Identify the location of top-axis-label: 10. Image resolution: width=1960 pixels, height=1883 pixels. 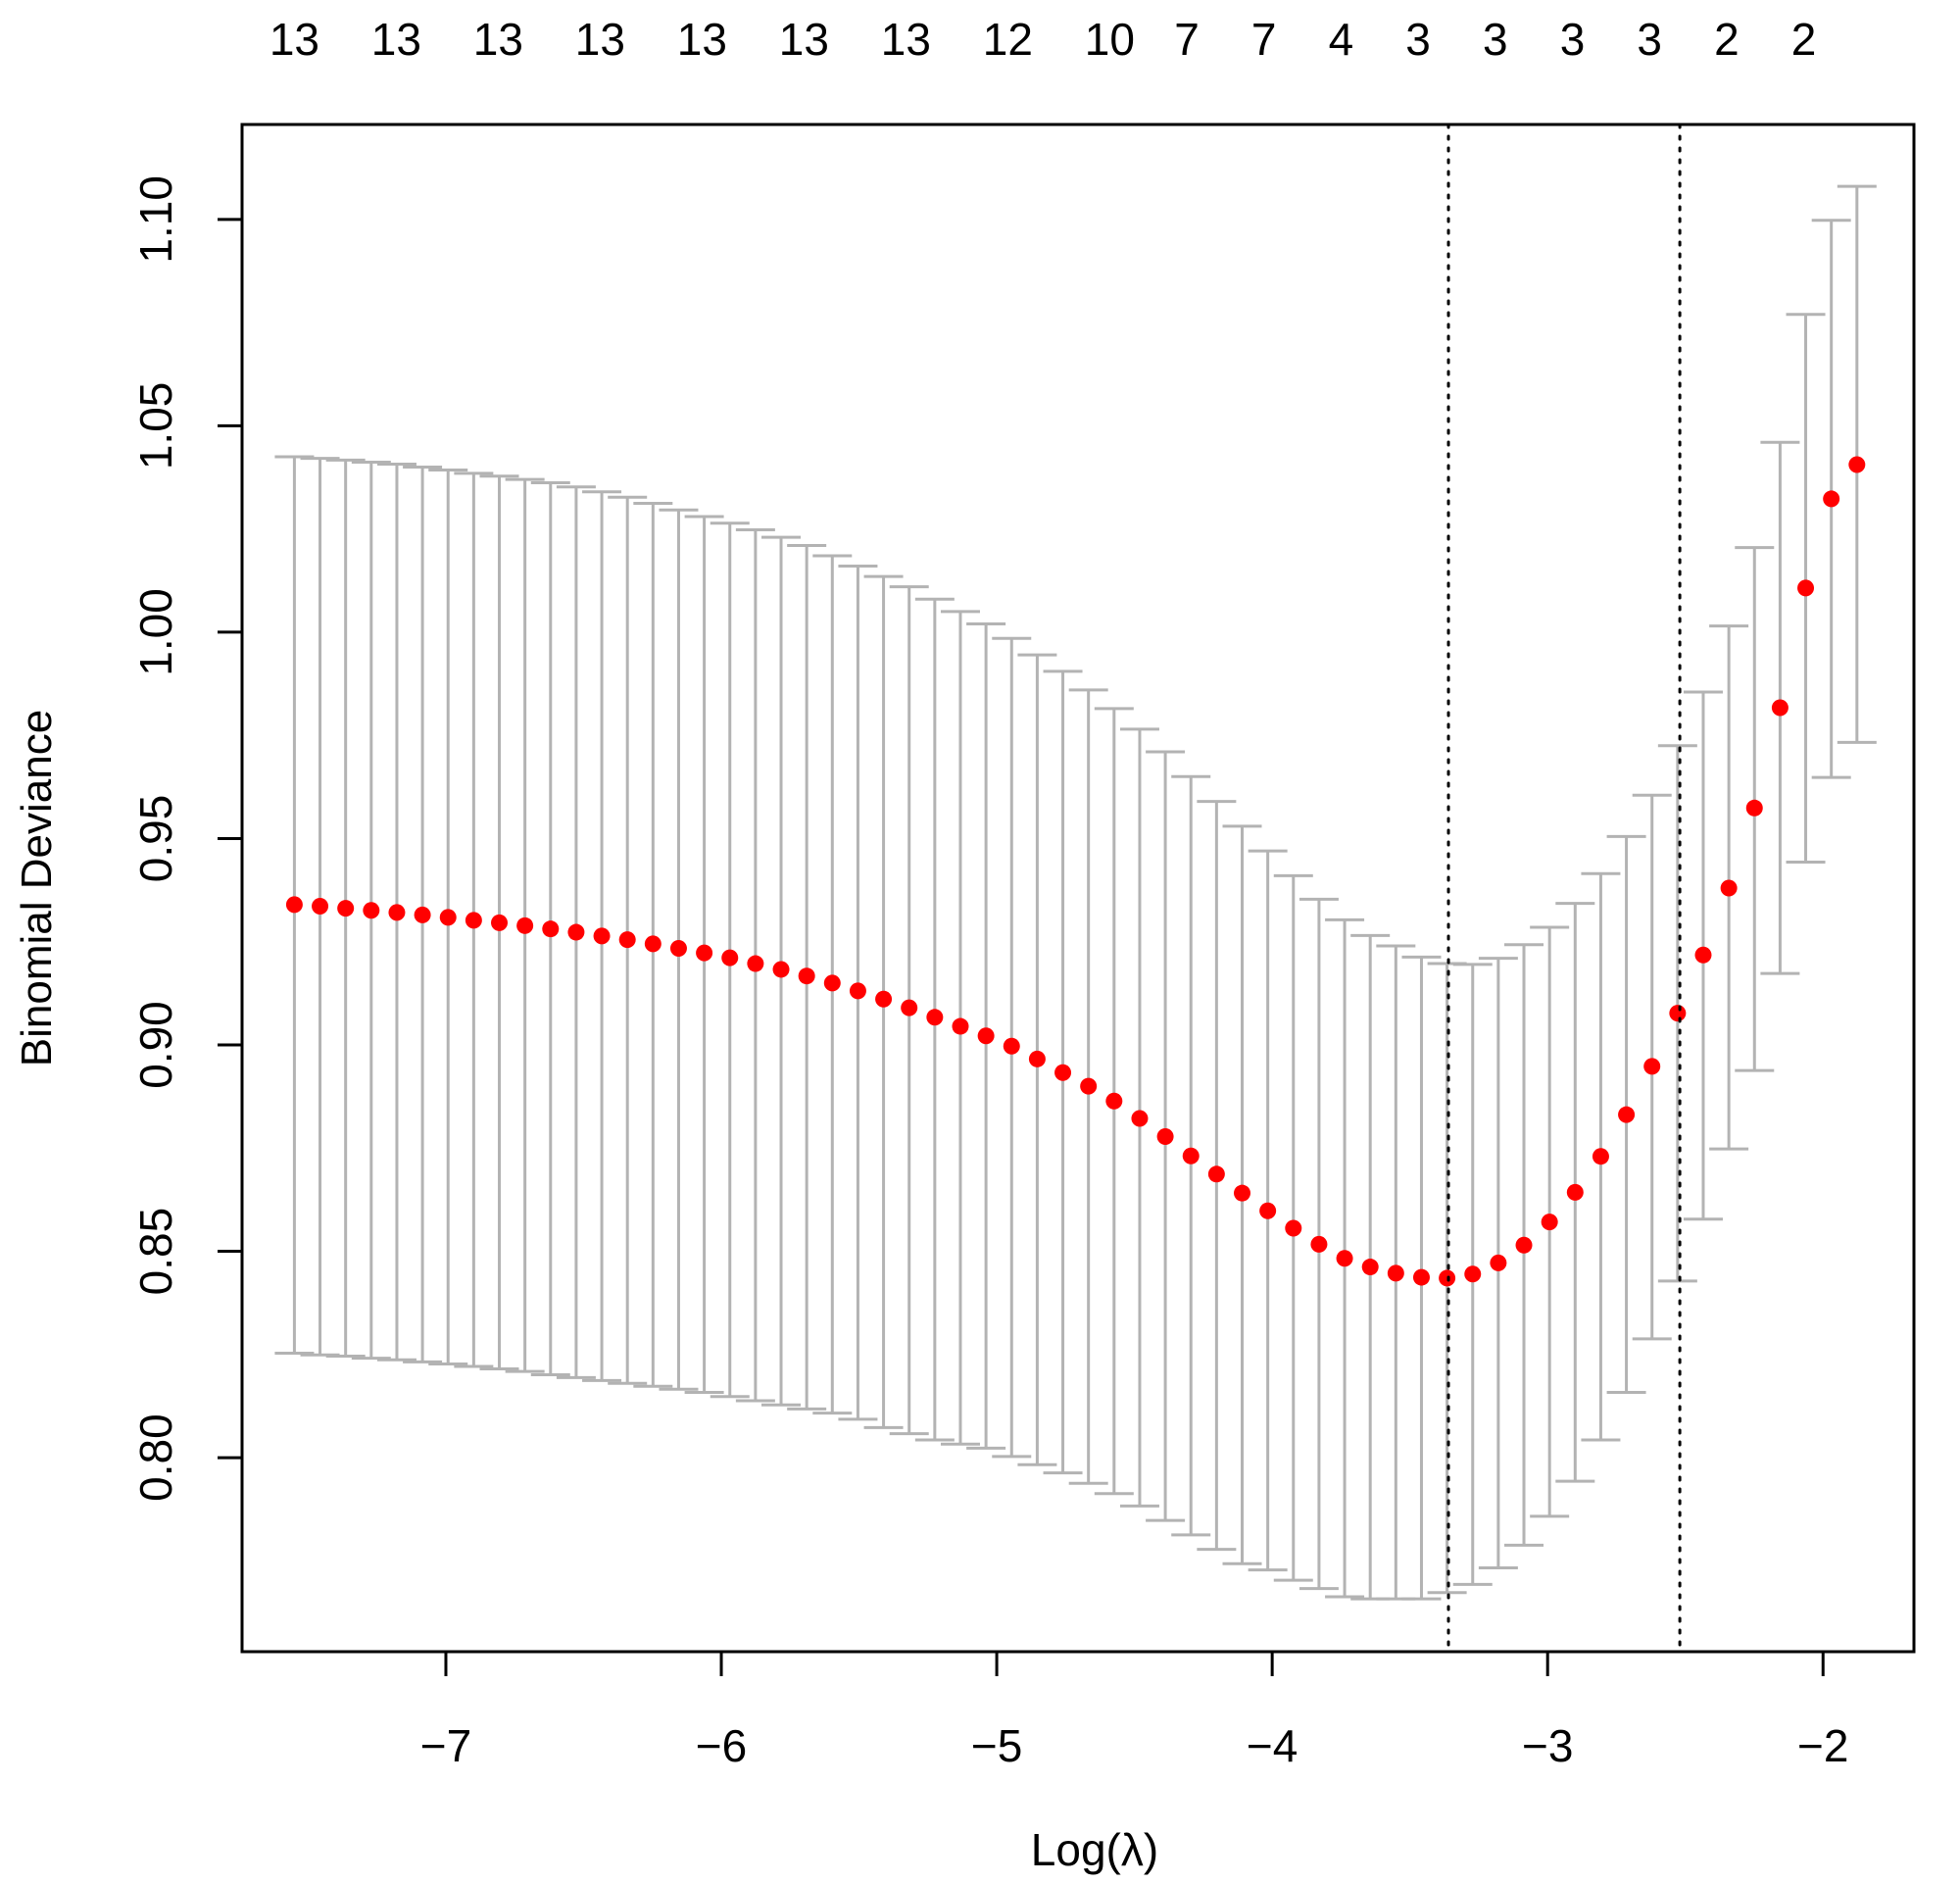
(1110, 40).